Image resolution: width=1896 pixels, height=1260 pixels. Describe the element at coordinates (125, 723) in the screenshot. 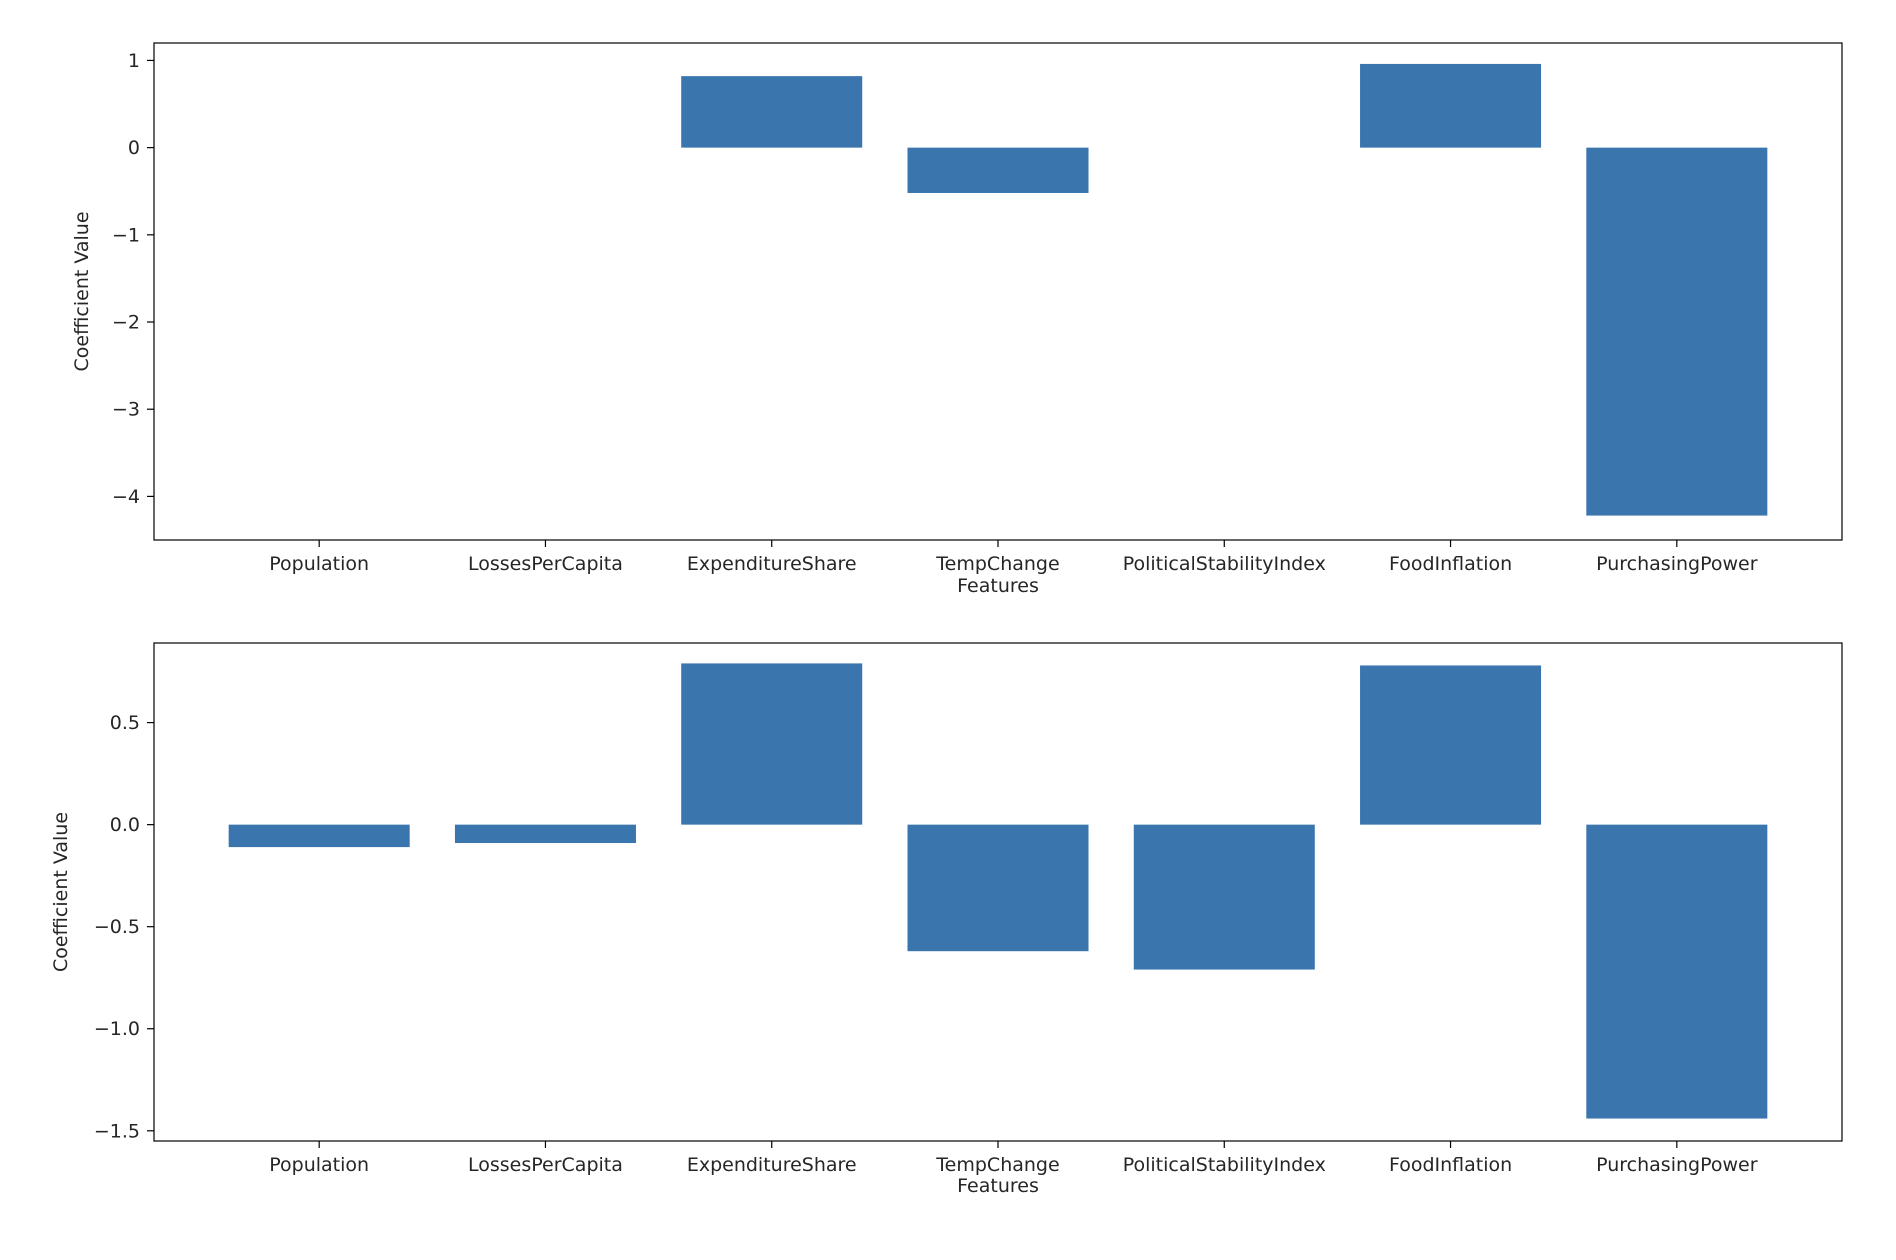

I see `y-tick-label: 0.5` at that location.